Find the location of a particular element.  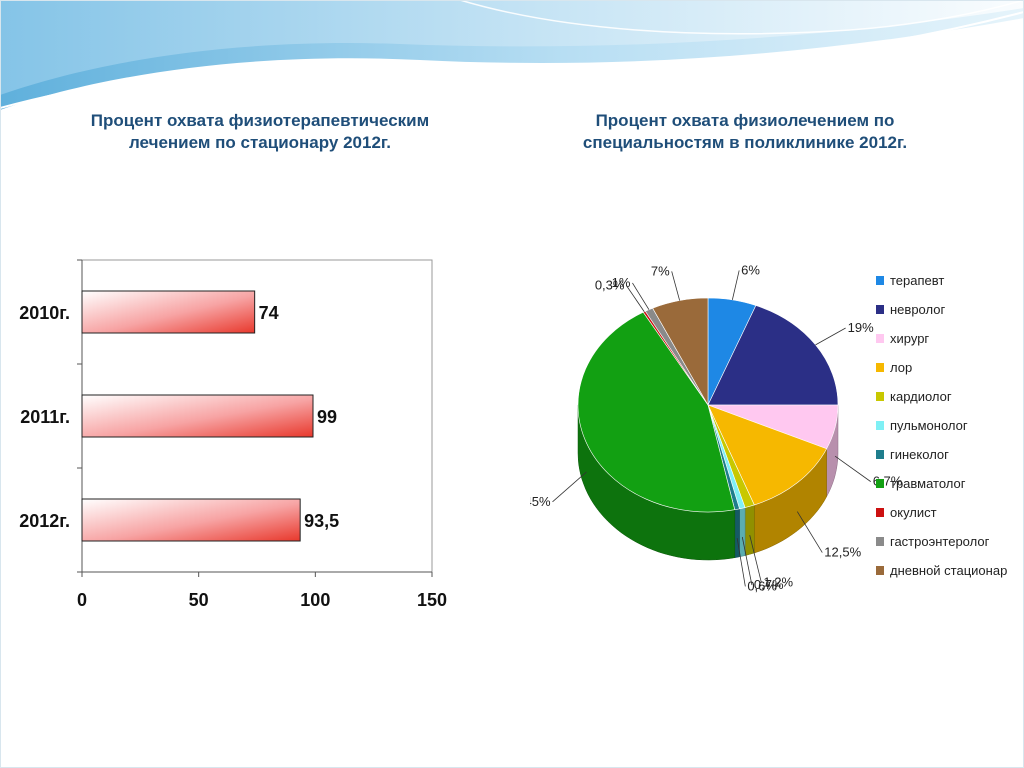

data-label: 74 is located at coordinates (269, 313).